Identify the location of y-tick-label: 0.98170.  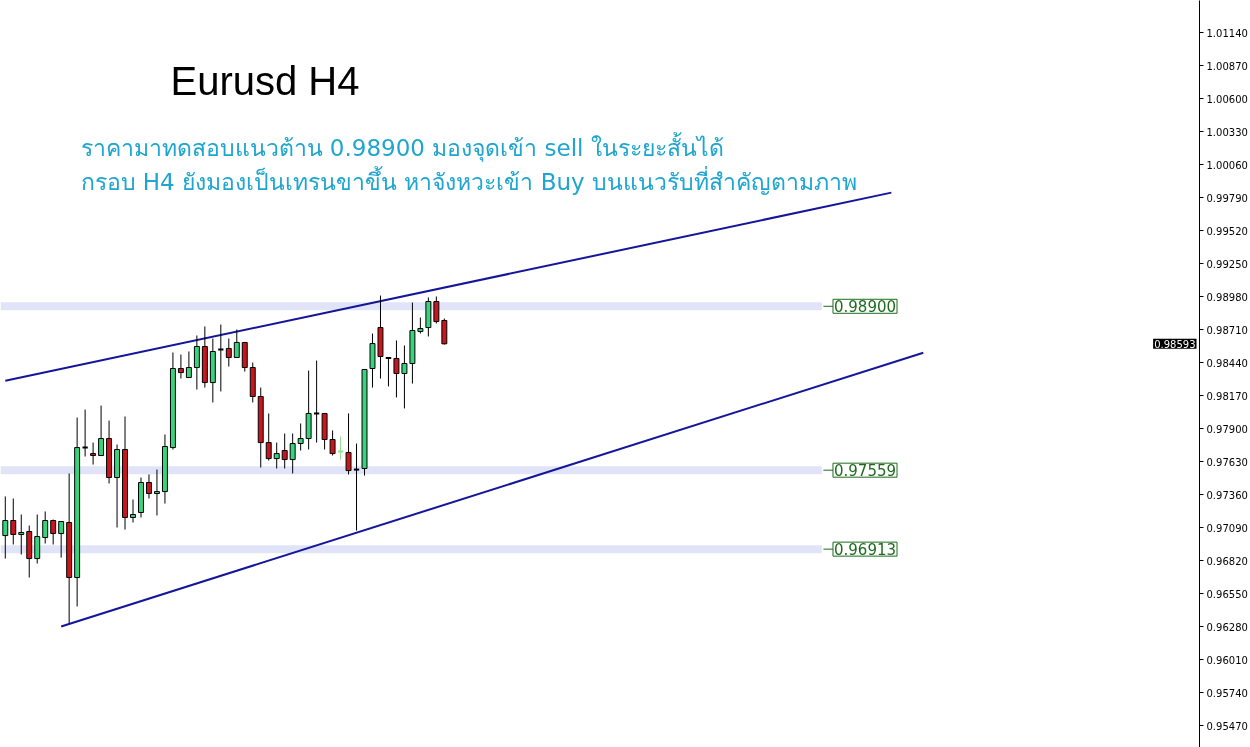
(1227, 396).